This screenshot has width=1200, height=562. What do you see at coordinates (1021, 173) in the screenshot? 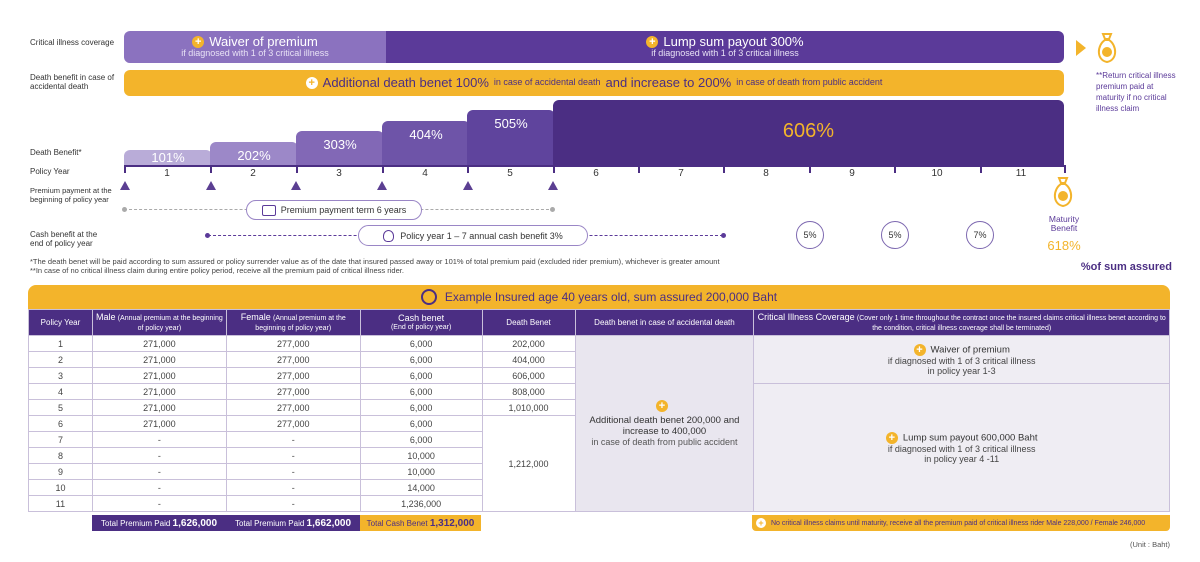
I see `year-label: 11` at bounding box center [1021, 173].